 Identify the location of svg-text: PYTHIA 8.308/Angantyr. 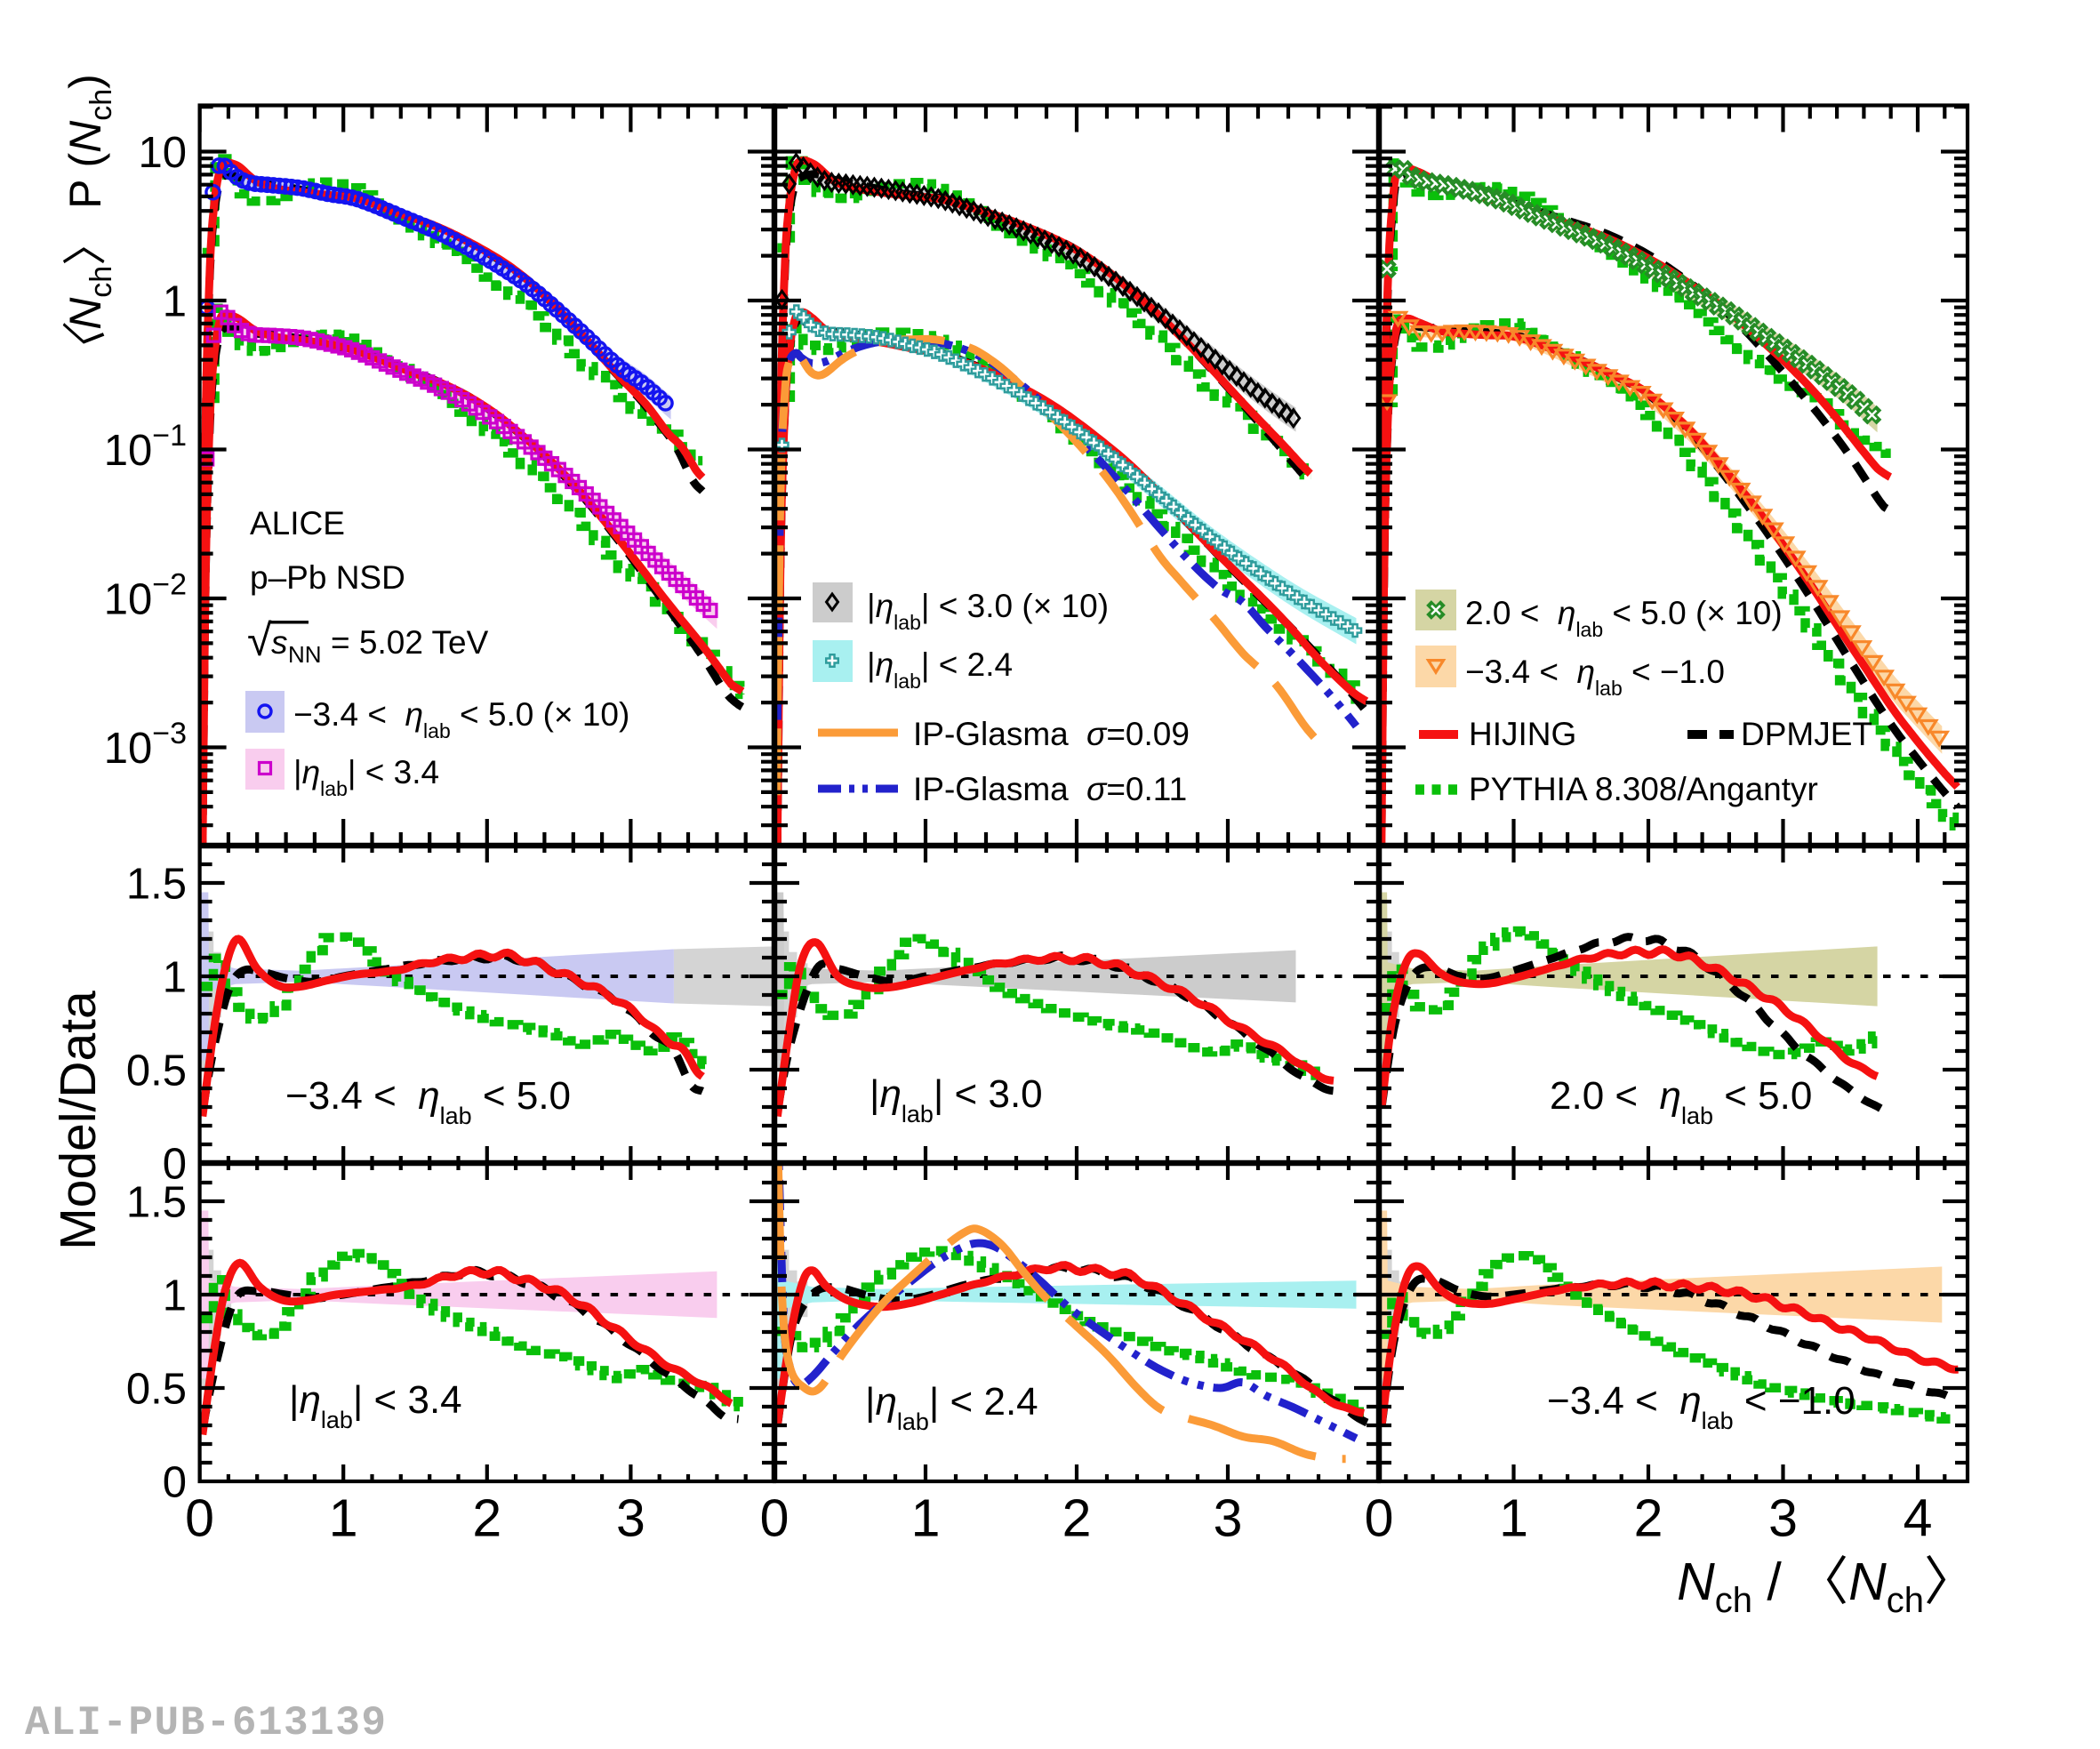
(1643, 789).